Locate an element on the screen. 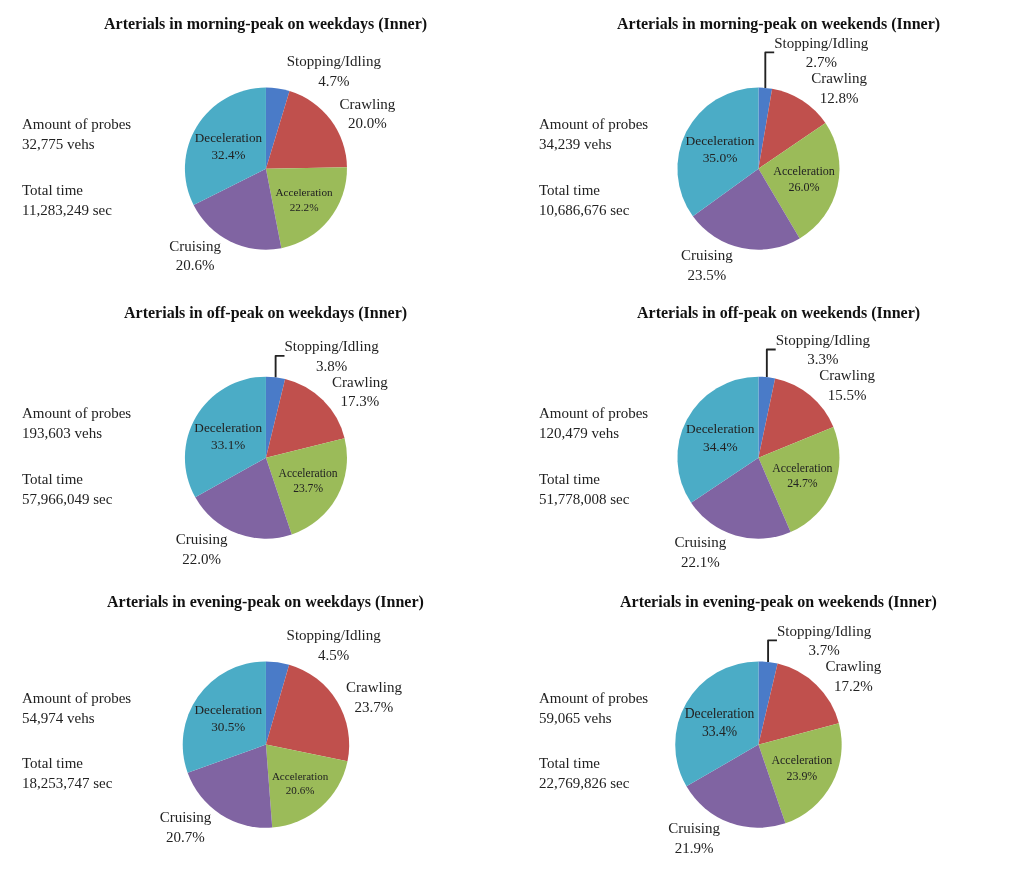  chart-title: Arterials in morning-peak on weekdays (Inner) is located at coordinates (266, 24).